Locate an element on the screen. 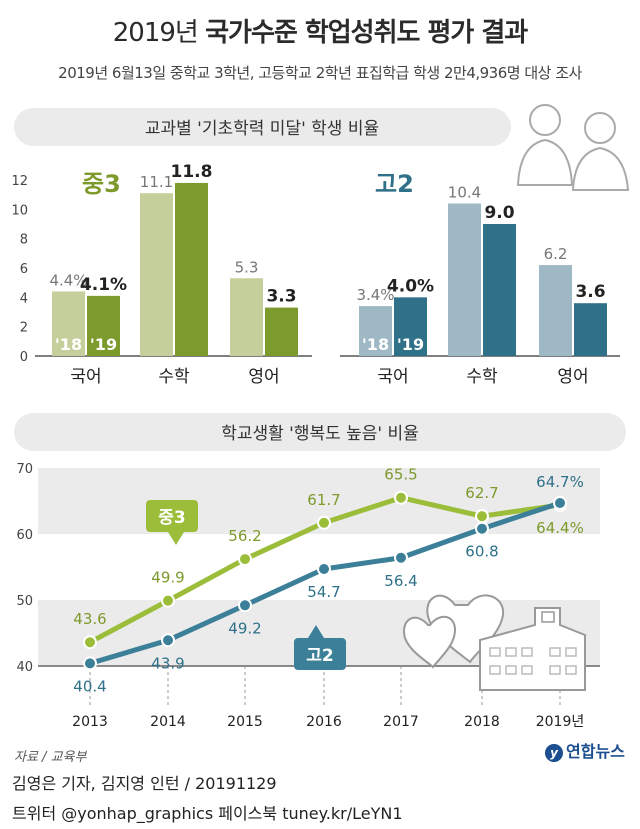 The image size is (640, 829). credit-reporter: 김영은 기자, 김지영 인턴 / 20191129 is located at coordinates (144, 783).